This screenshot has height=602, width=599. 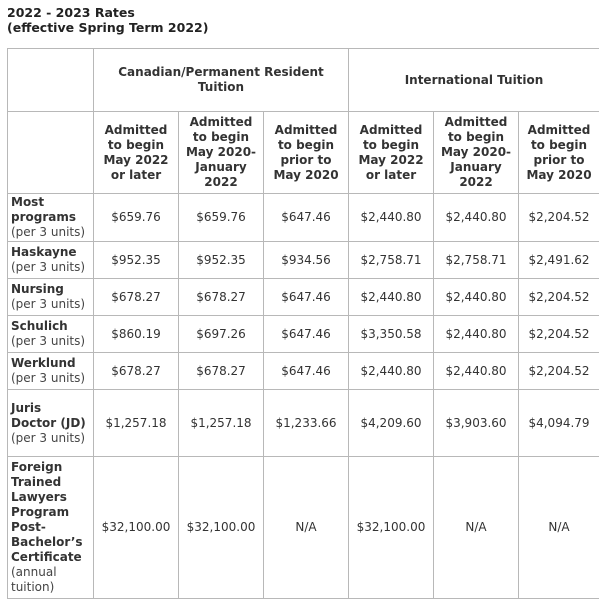 I want to click on program-name: Most programs, so click(x=44, y=209).